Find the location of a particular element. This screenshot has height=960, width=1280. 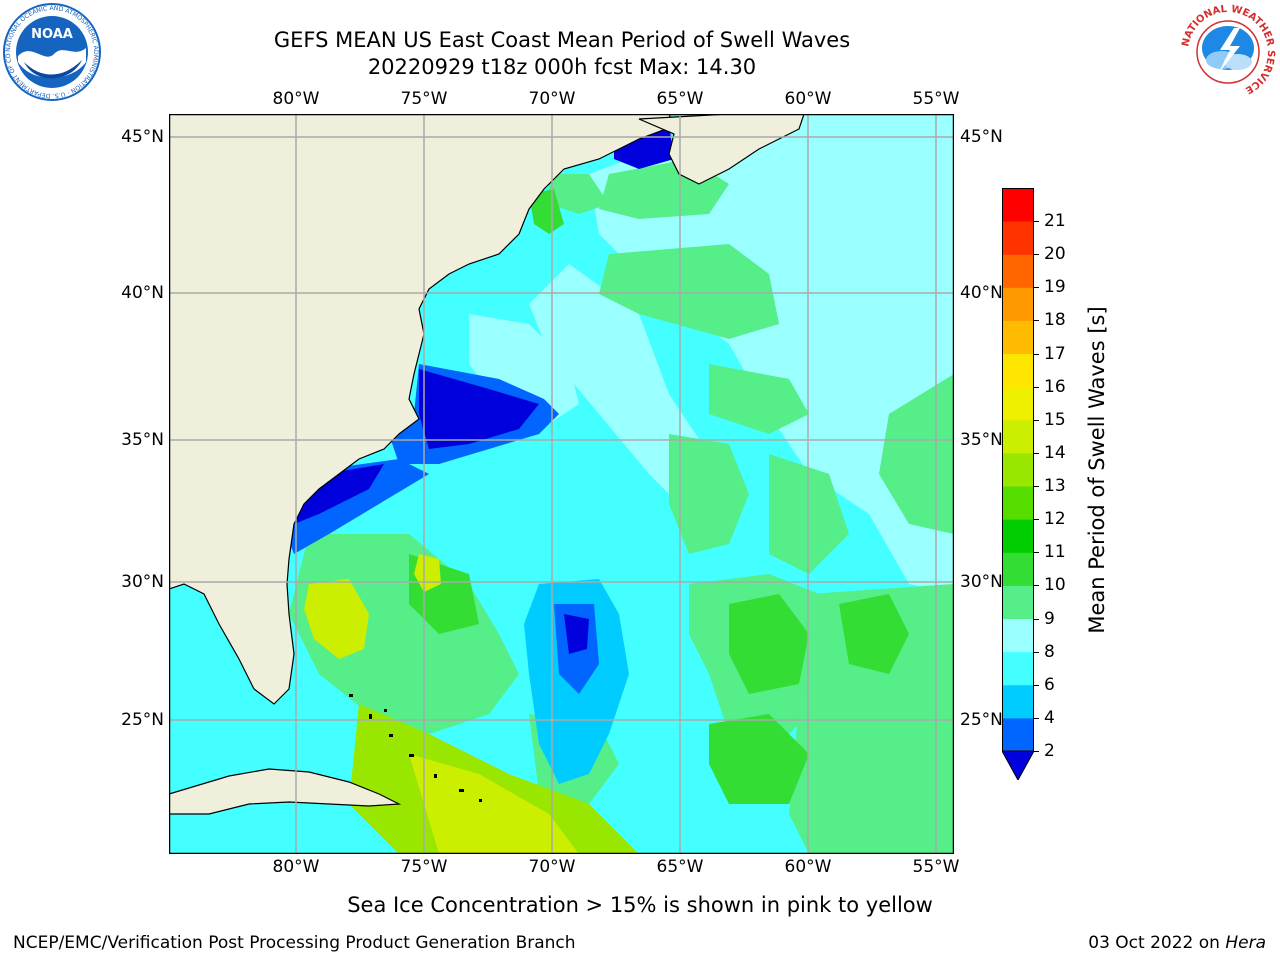

cuba-land is located at coordinates (285, 791).